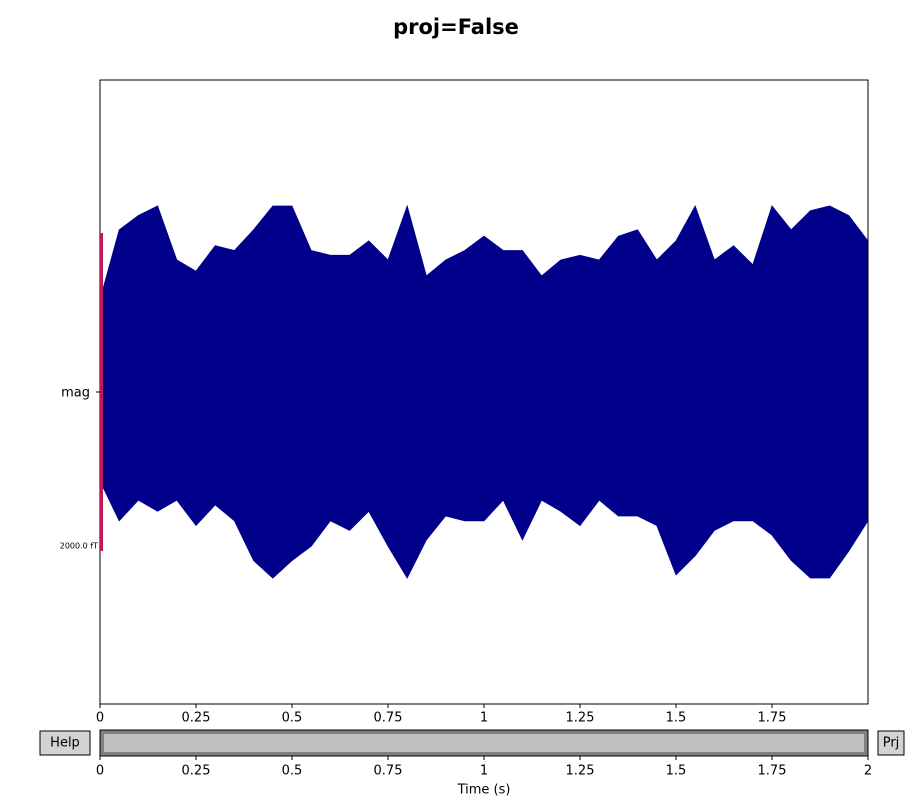 Image resolution: width=912 pixels, height=800 pixels. Describe the element at coordinates (456, 27) in the screenshot. I see `chart-title: proj=False` at that location.